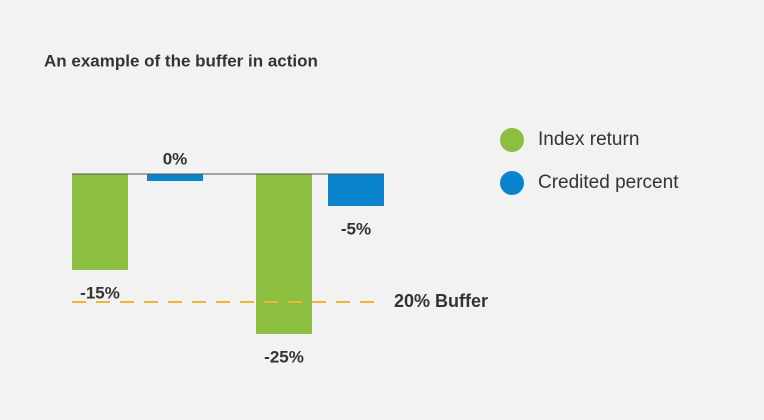 The height and width of the screenshot is (420, 764). Describe the element at coordinates (181, 60) in the screenshot. I see `chart-title: An example of the buffer in action` at that location.